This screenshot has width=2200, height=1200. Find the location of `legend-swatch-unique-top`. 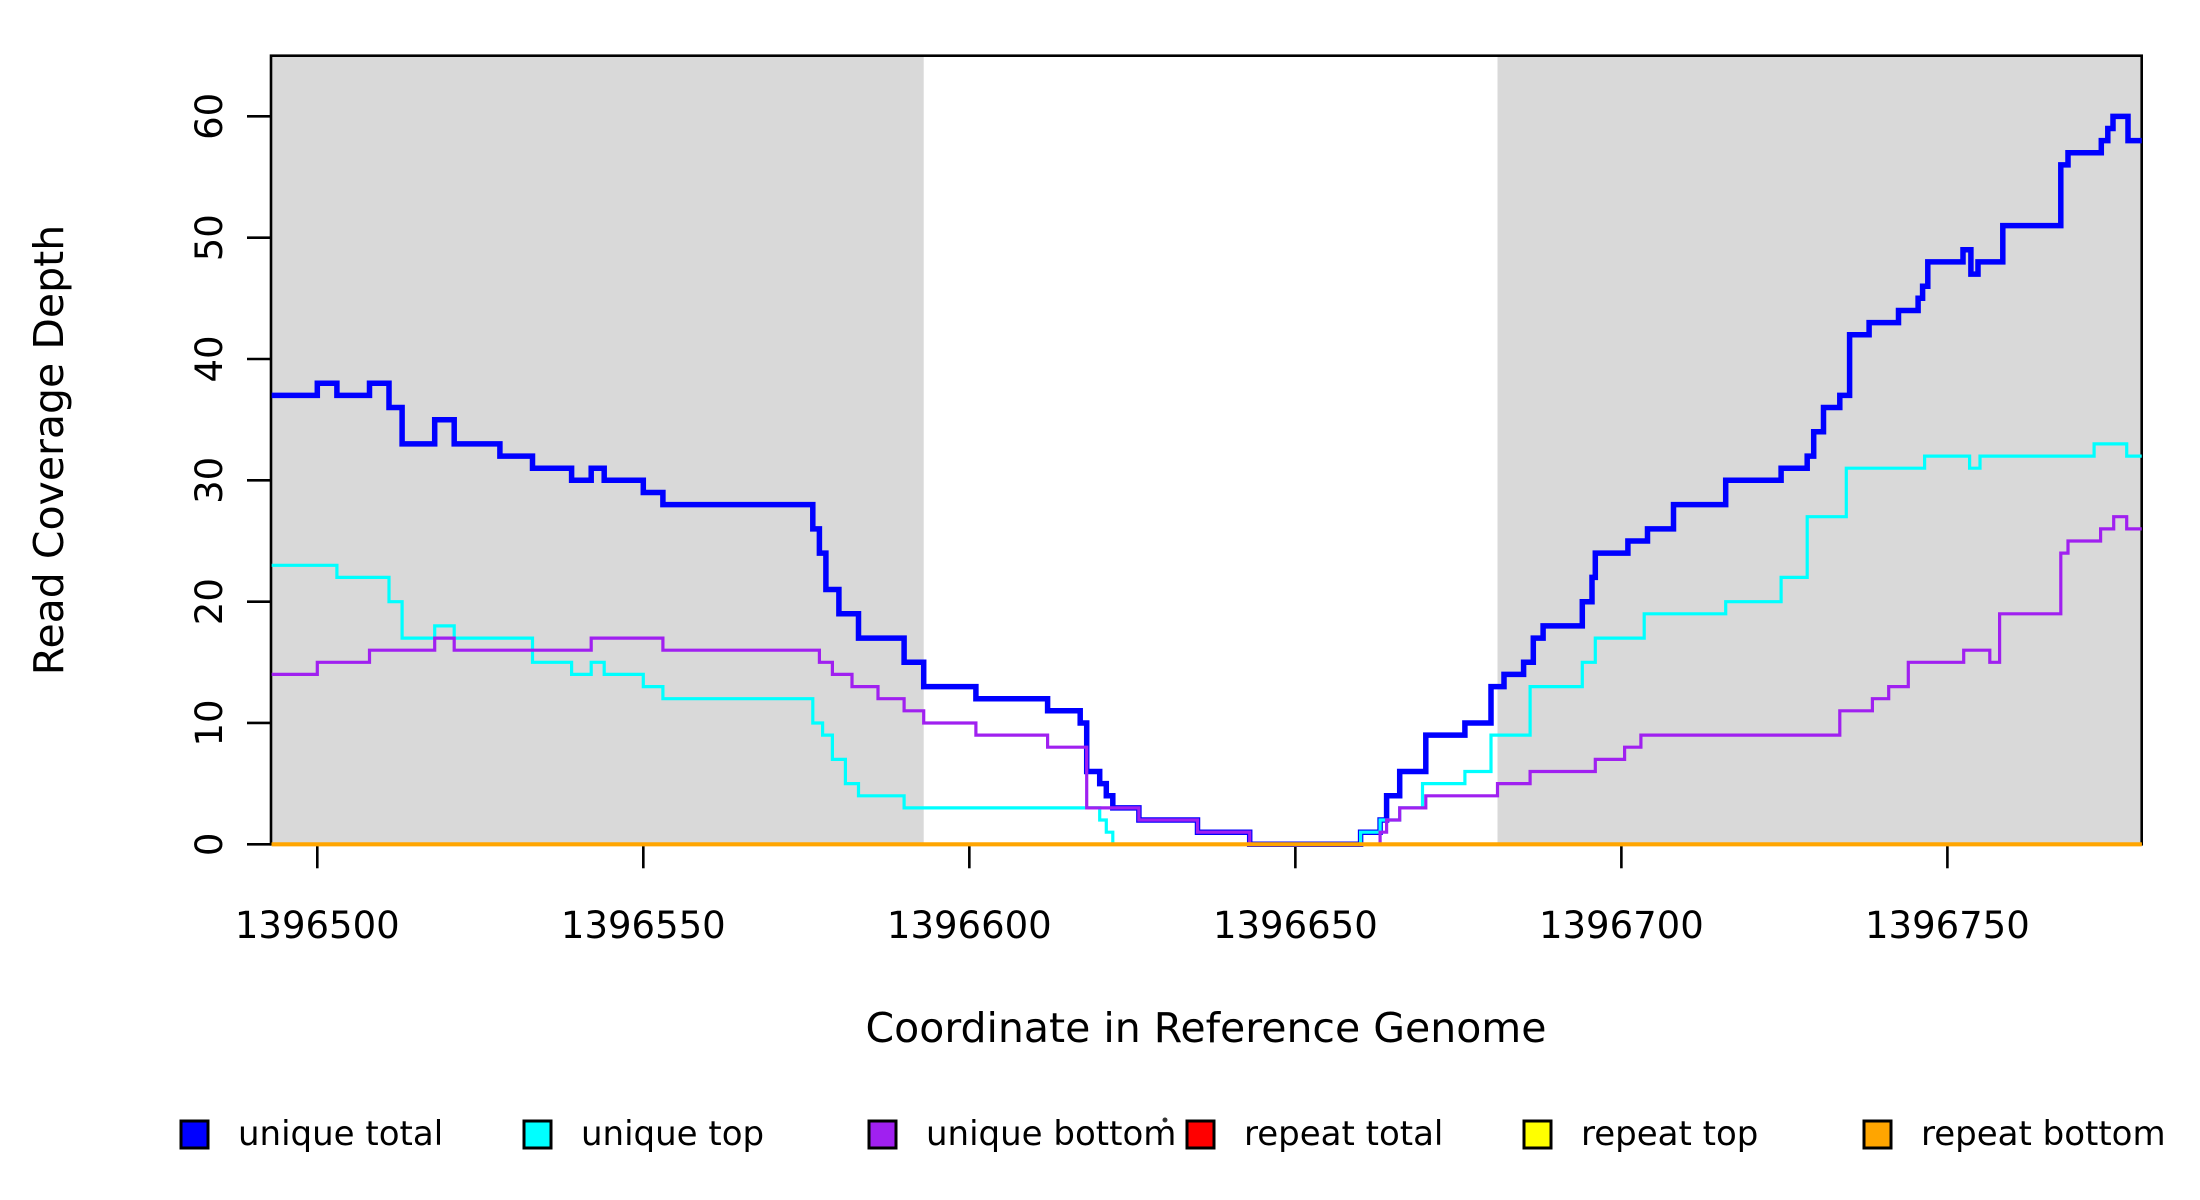

legend-swatch-unique-top is located at coordinates (537, 1134).